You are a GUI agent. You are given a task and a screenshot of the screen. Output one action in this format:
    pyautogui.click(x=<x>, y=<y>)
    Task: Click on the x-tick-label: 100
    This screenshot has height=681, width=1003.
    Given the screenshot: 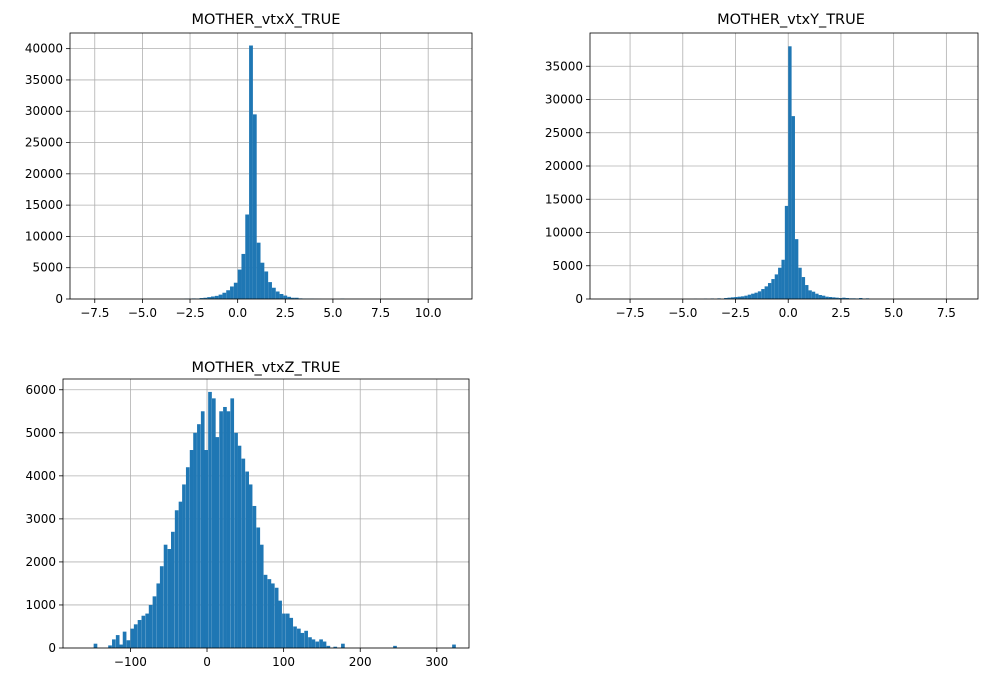 What is the action you would take?
    pyautogui.click(x=283, y=662)
    